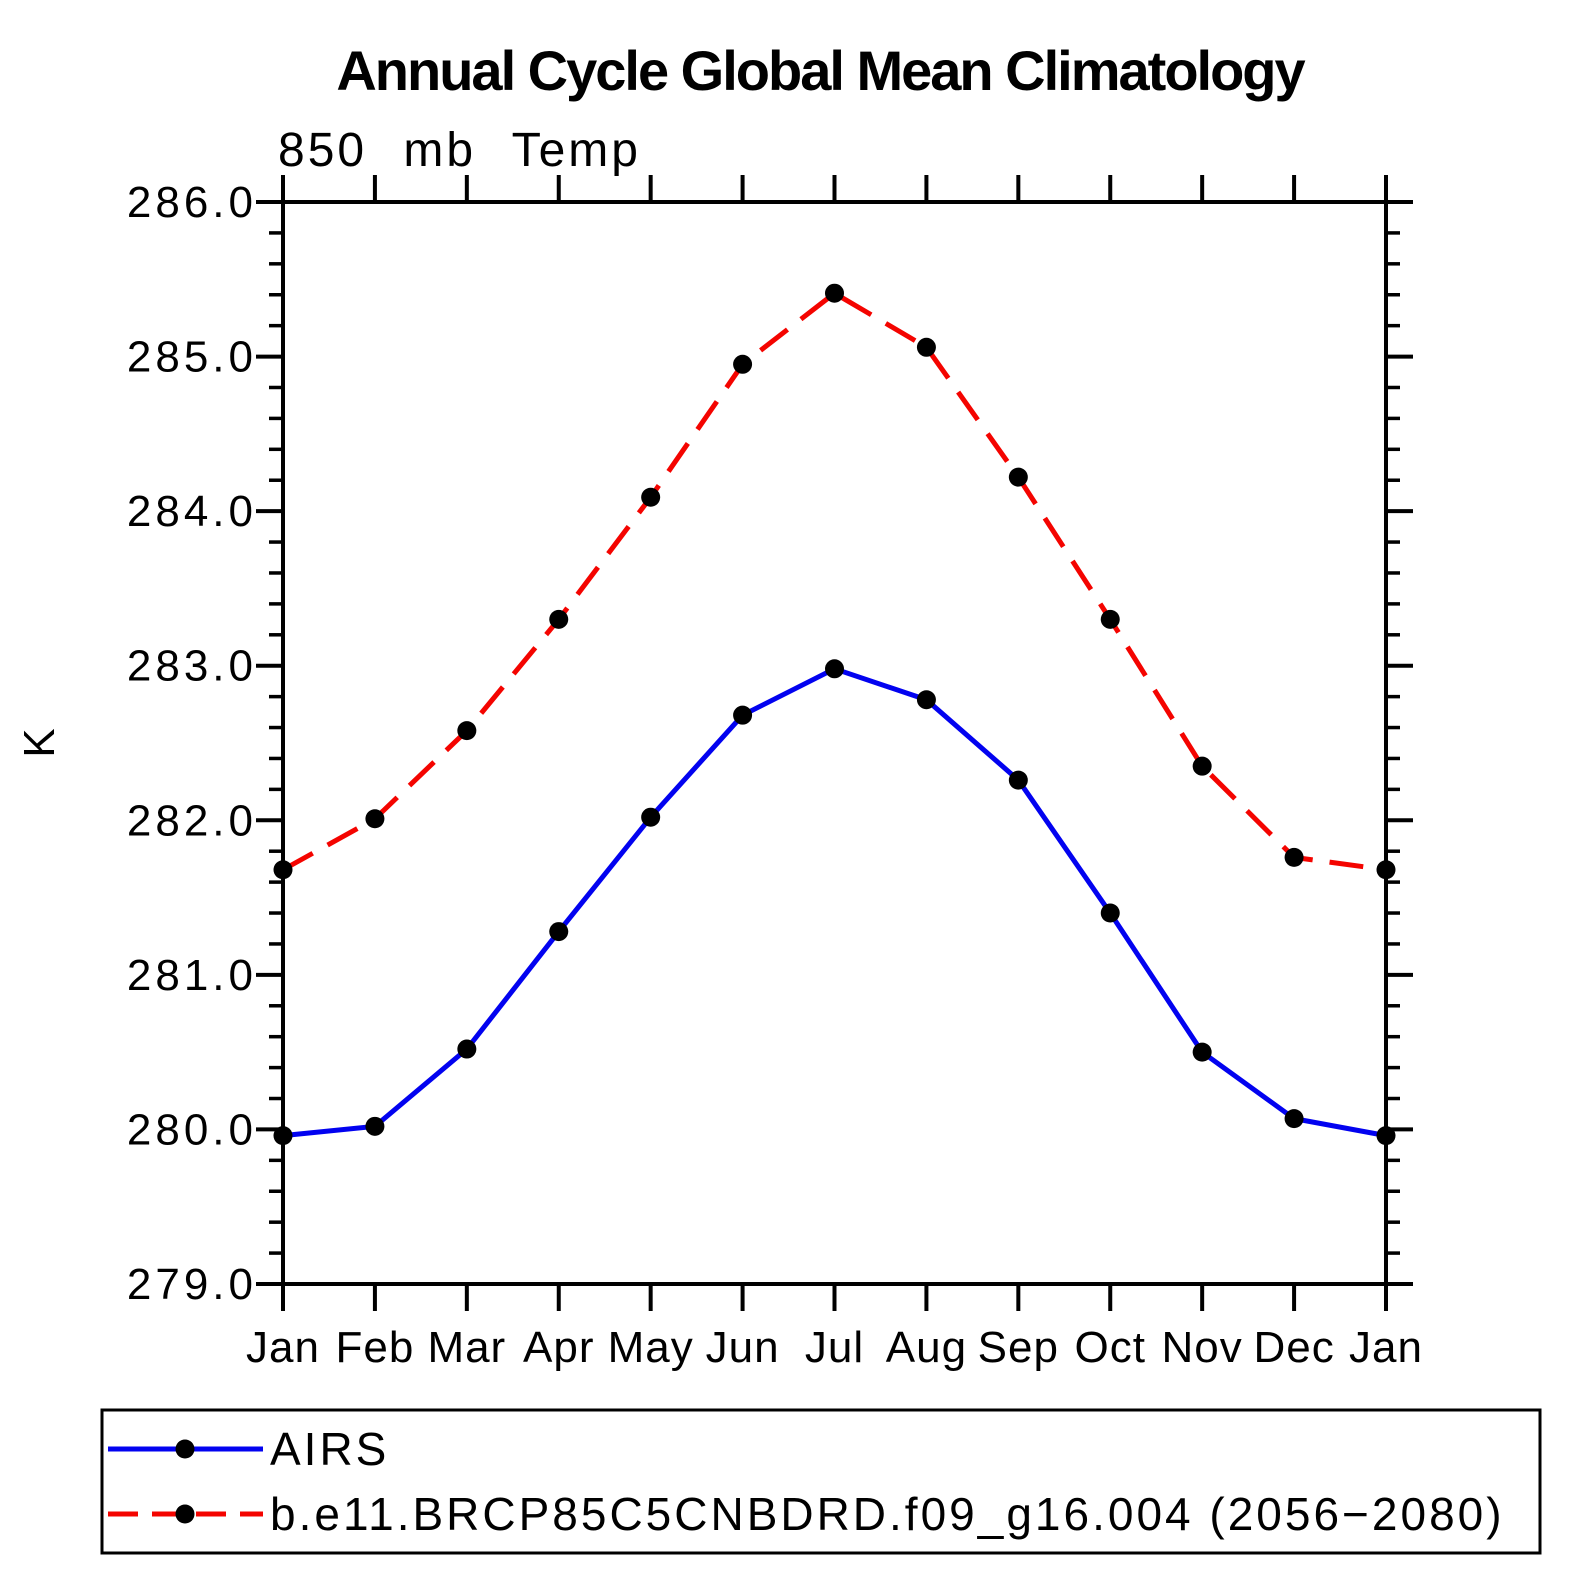 This screenshot has height=1591, width=1591. I want to click on y-tick-label: 281.0, so click(192, 975).